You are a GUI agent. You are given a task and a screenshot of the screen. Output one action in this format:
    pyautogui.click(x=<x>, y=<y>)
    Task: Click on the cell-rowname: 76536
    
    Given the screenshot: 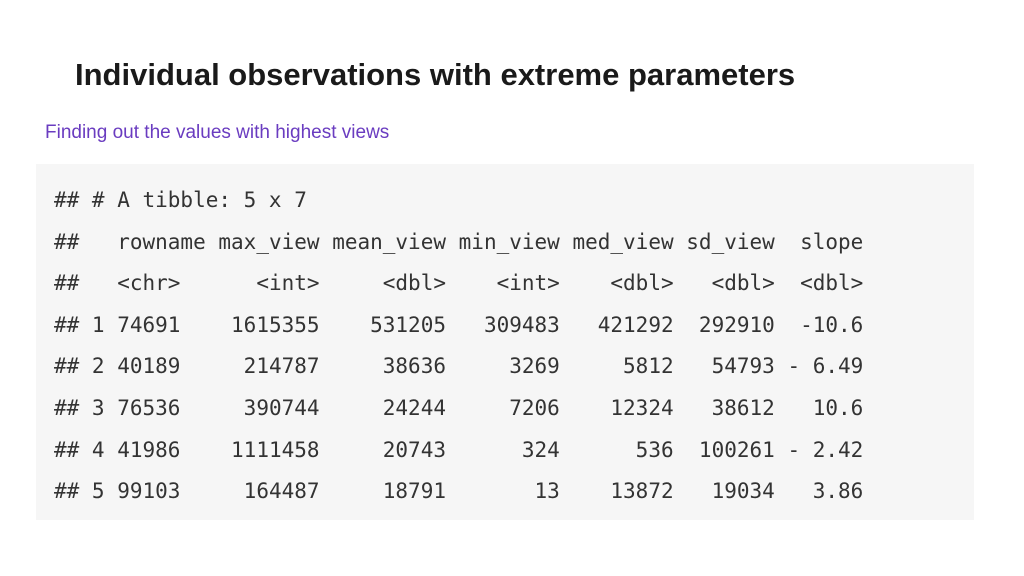 What is the action you would take?
    pyautogui.click(x=161, y=407)
    